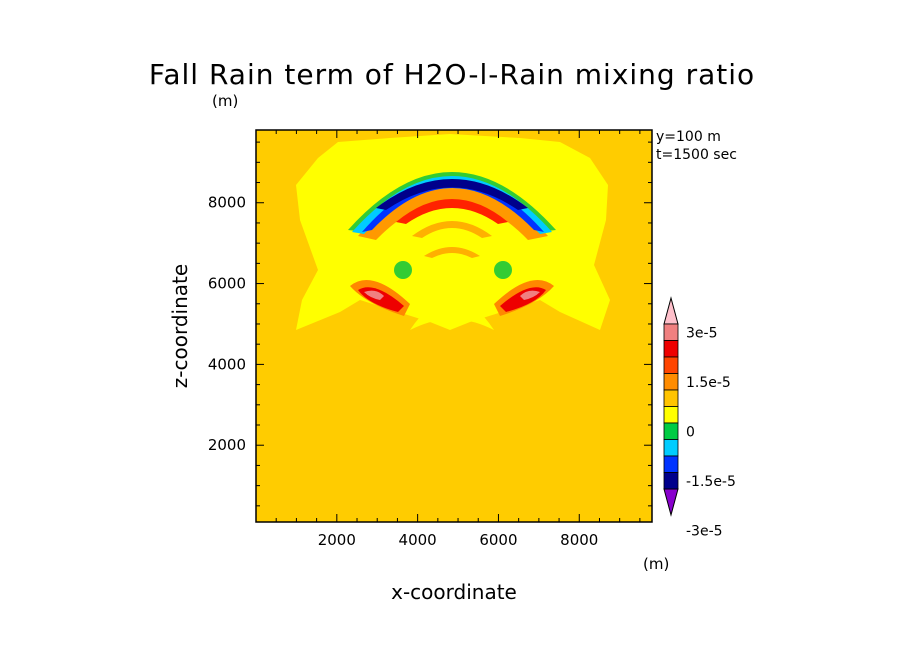  I want to click on contour-region-zero-lower, so click(452, 313).